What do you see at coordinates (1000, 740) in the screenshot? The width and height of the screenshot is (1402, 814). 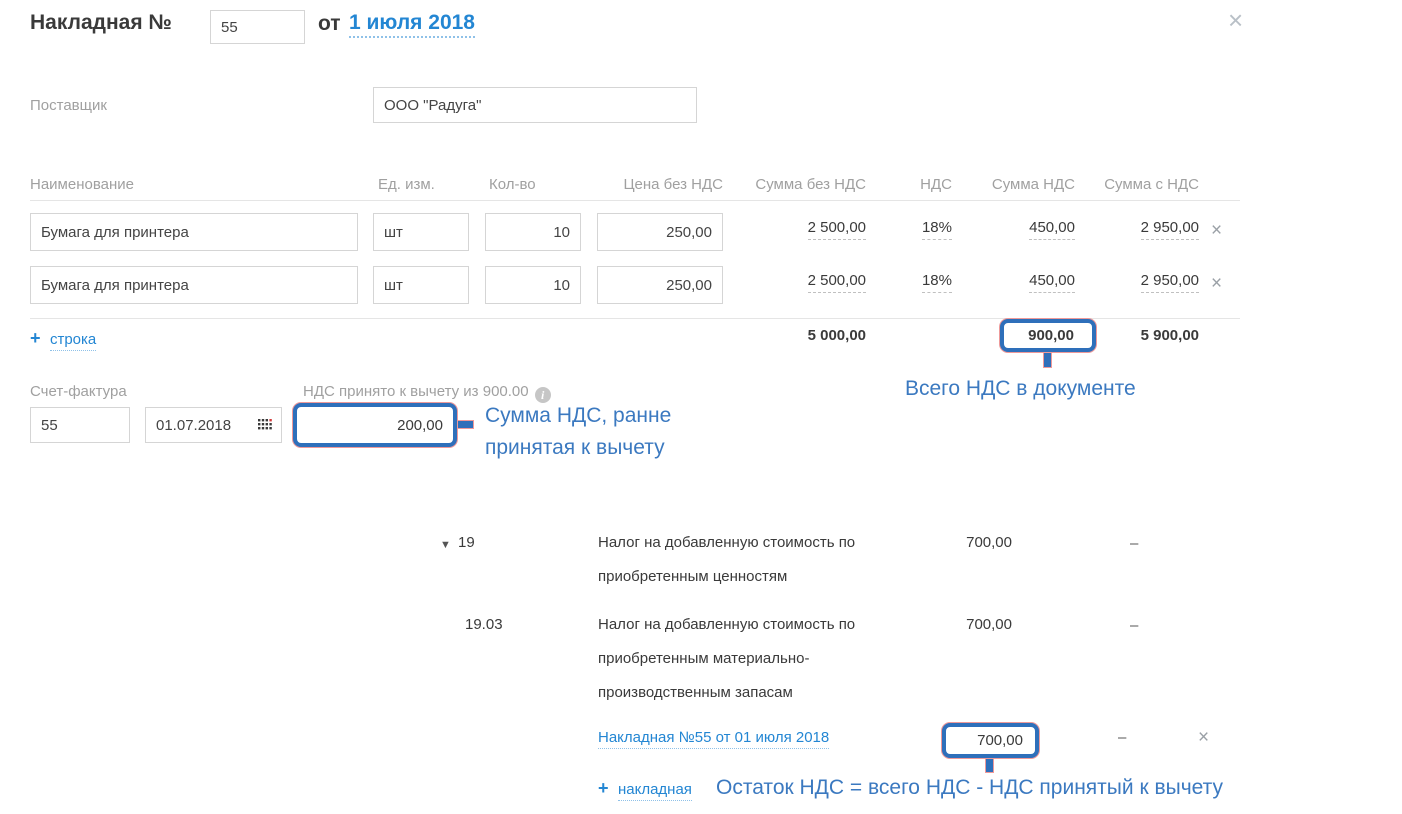 I see `vat-remainder-amount: 700,00` at bounding box center [1000, 740].